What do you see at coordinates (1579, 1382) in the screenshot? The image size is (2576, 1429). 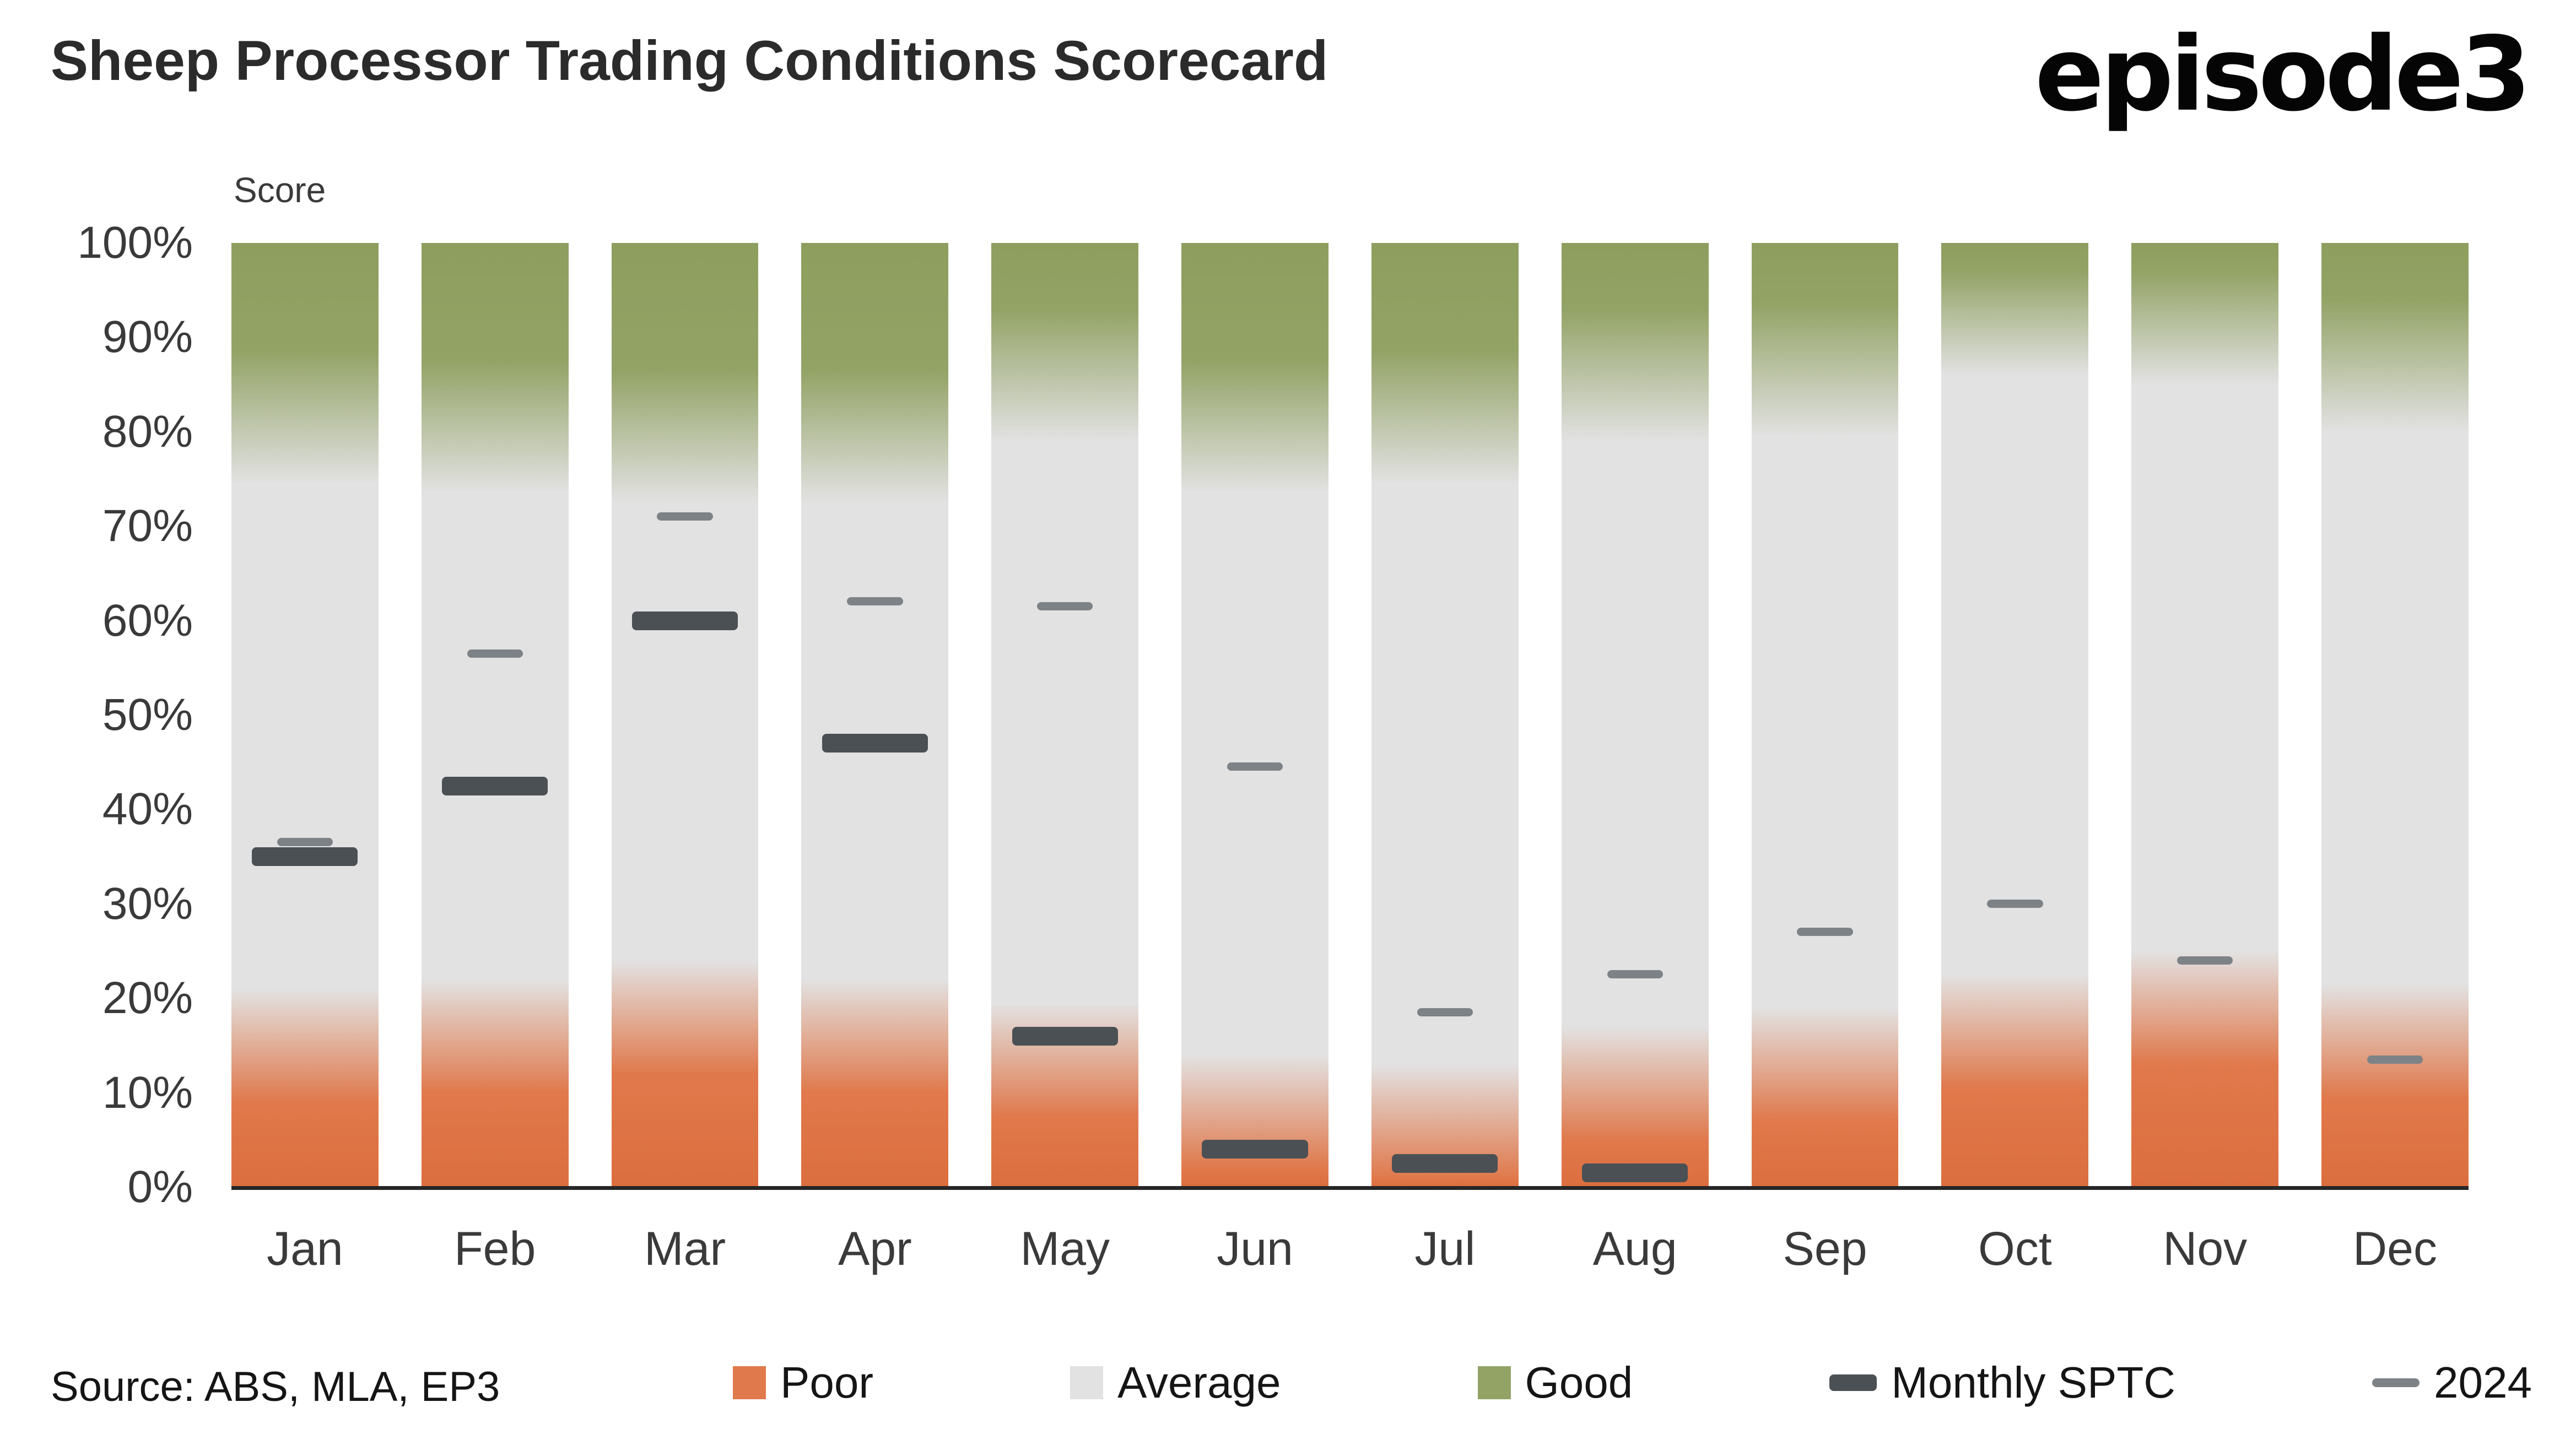 I see `legend-label-good: Good` at bounding box center [1579, 1382].